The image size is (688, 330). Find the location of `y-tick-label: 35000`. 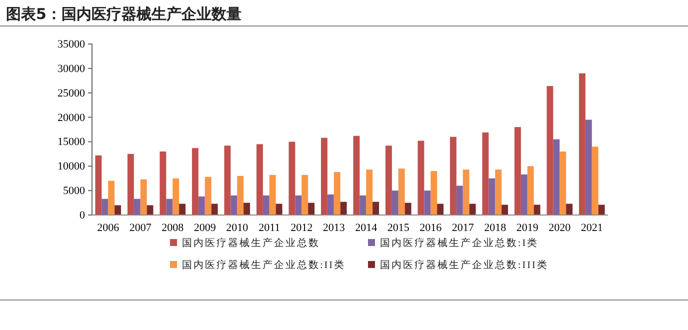

y-tick-label: 35000 is located at coordinates (72, 44).